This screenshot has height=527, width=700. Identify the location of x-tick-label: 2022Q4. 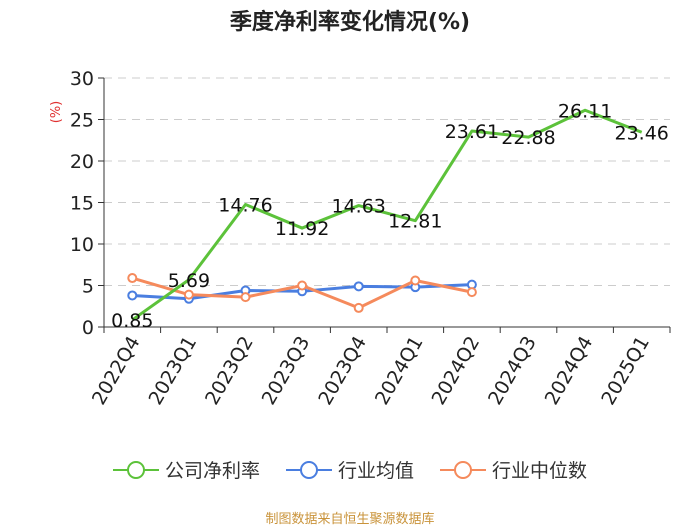
(116, 371).